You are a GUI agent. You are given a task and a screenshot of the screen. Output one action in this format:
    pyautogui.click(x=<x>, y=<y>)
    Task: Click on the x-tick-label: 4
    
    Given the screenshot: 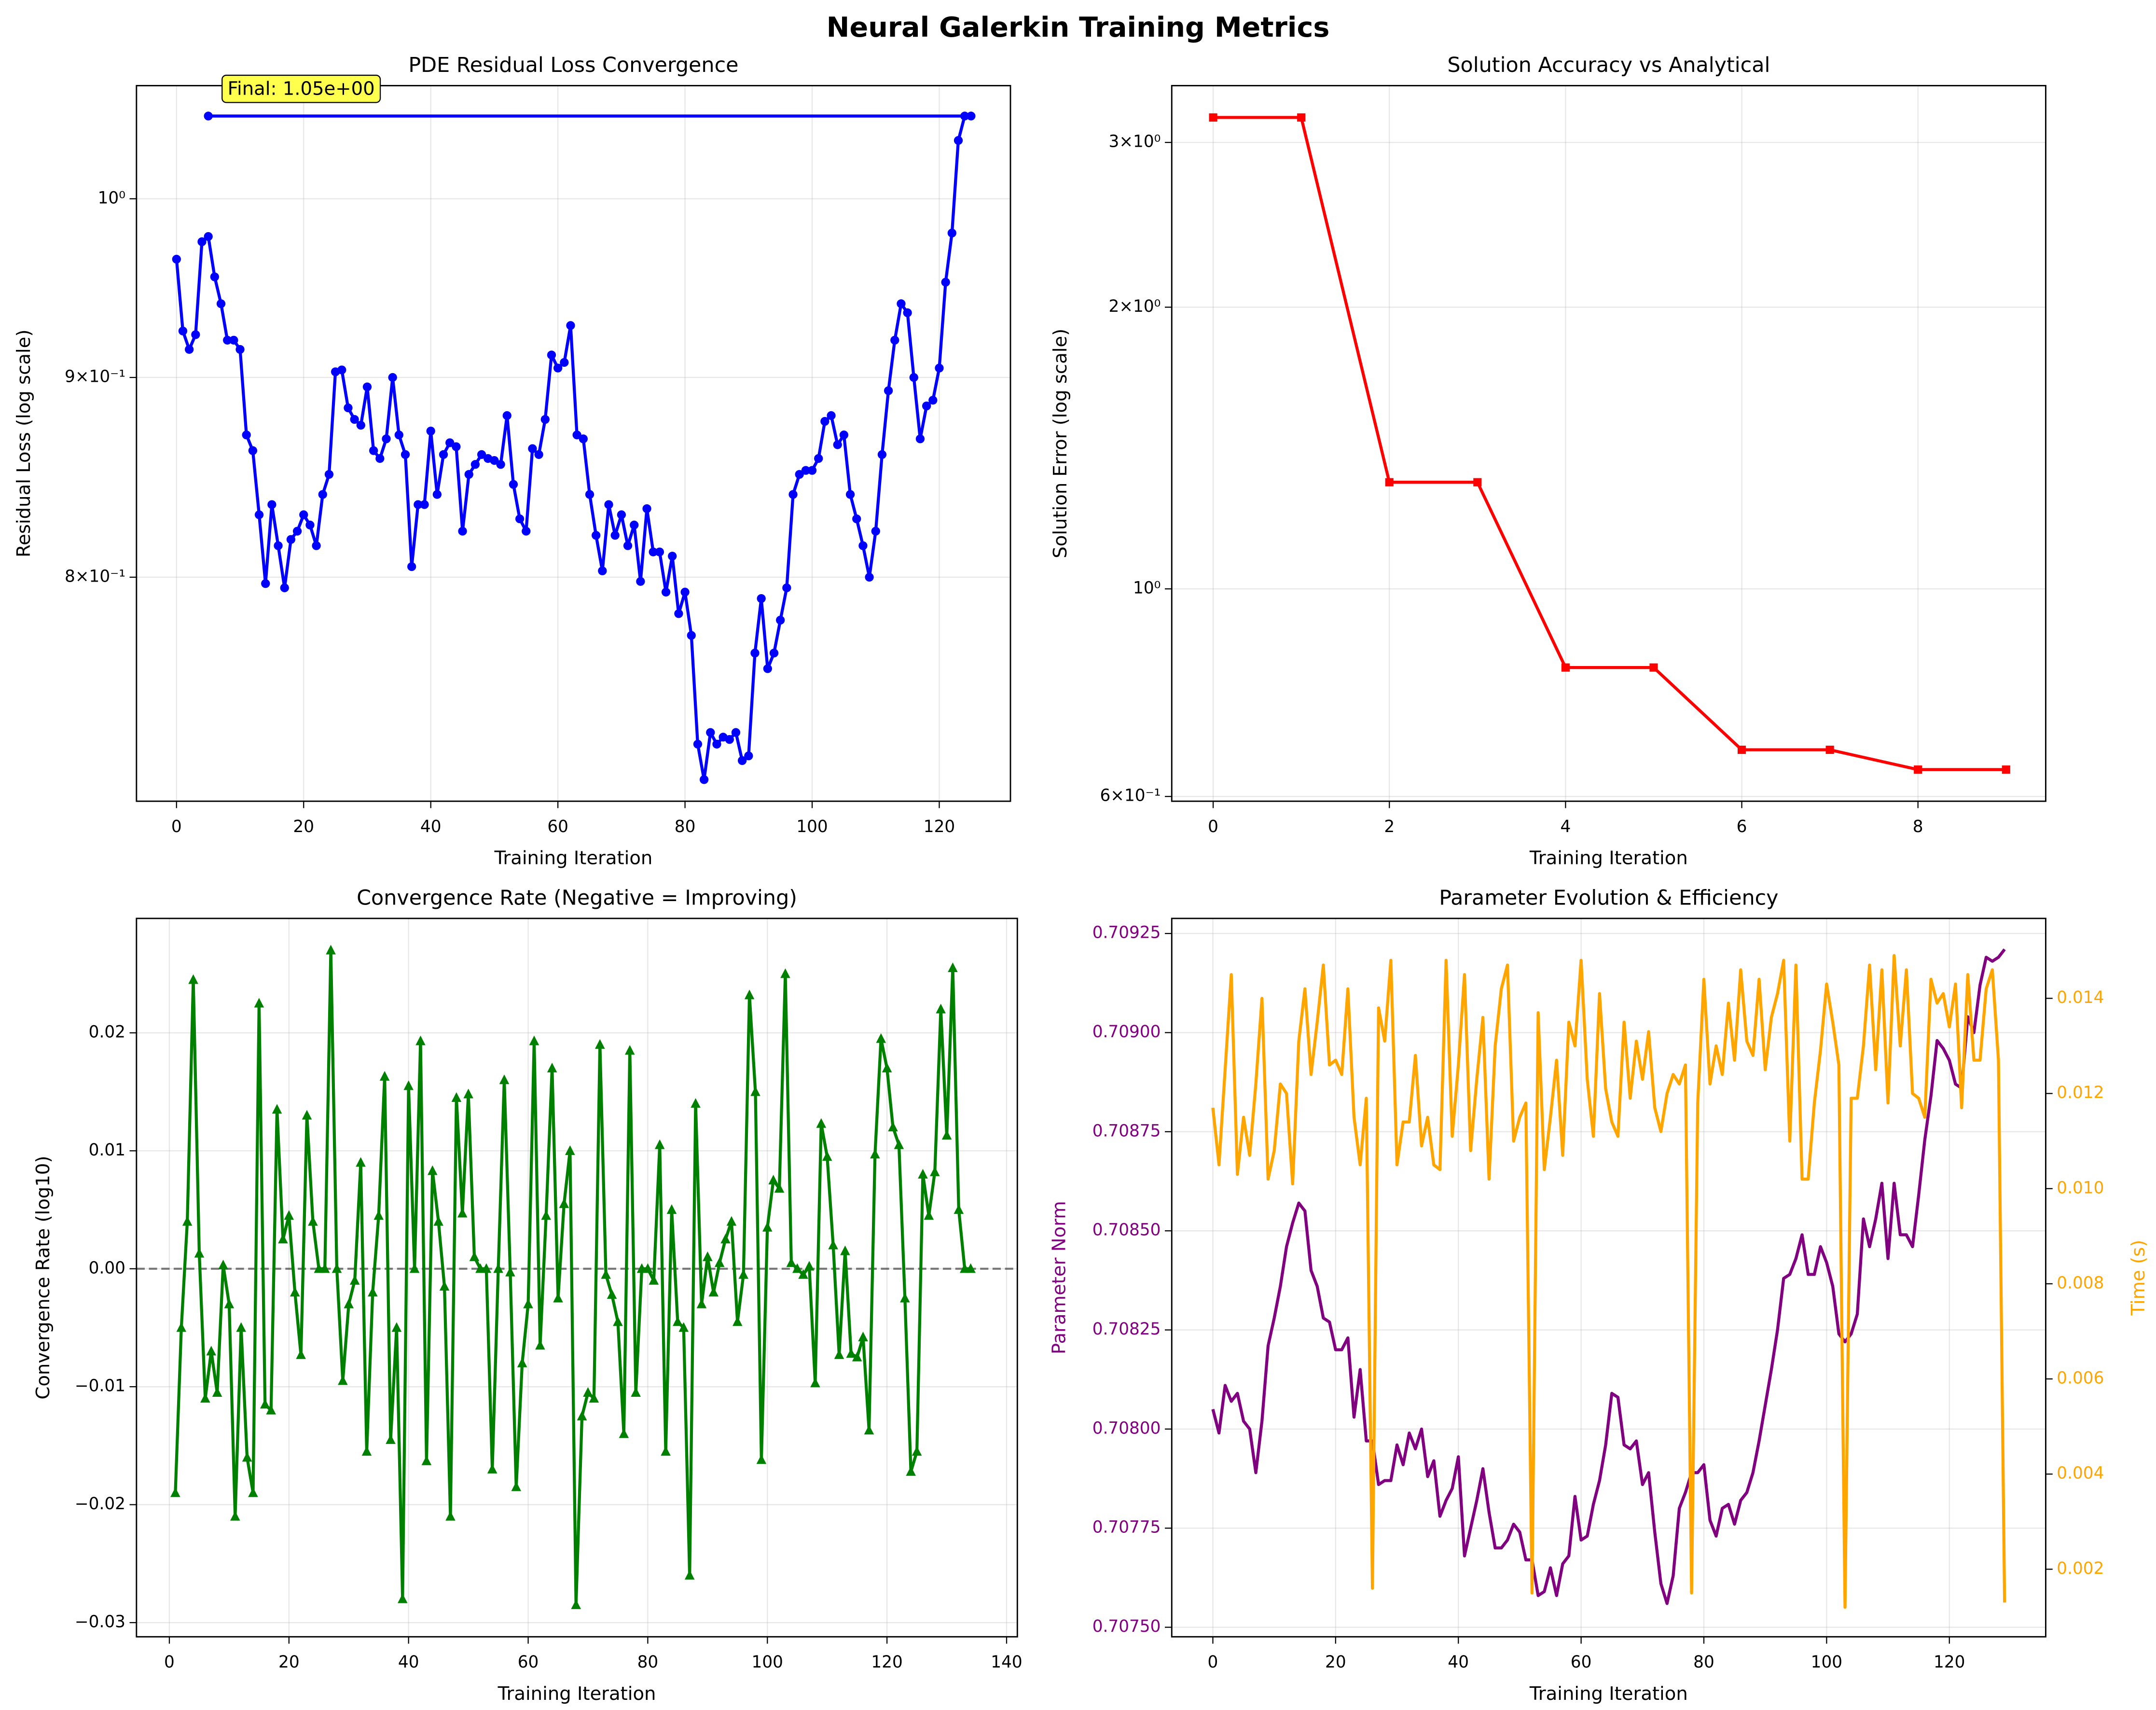 What is the action you would take?
    pyautogui.click(x=1565, y=826)
    